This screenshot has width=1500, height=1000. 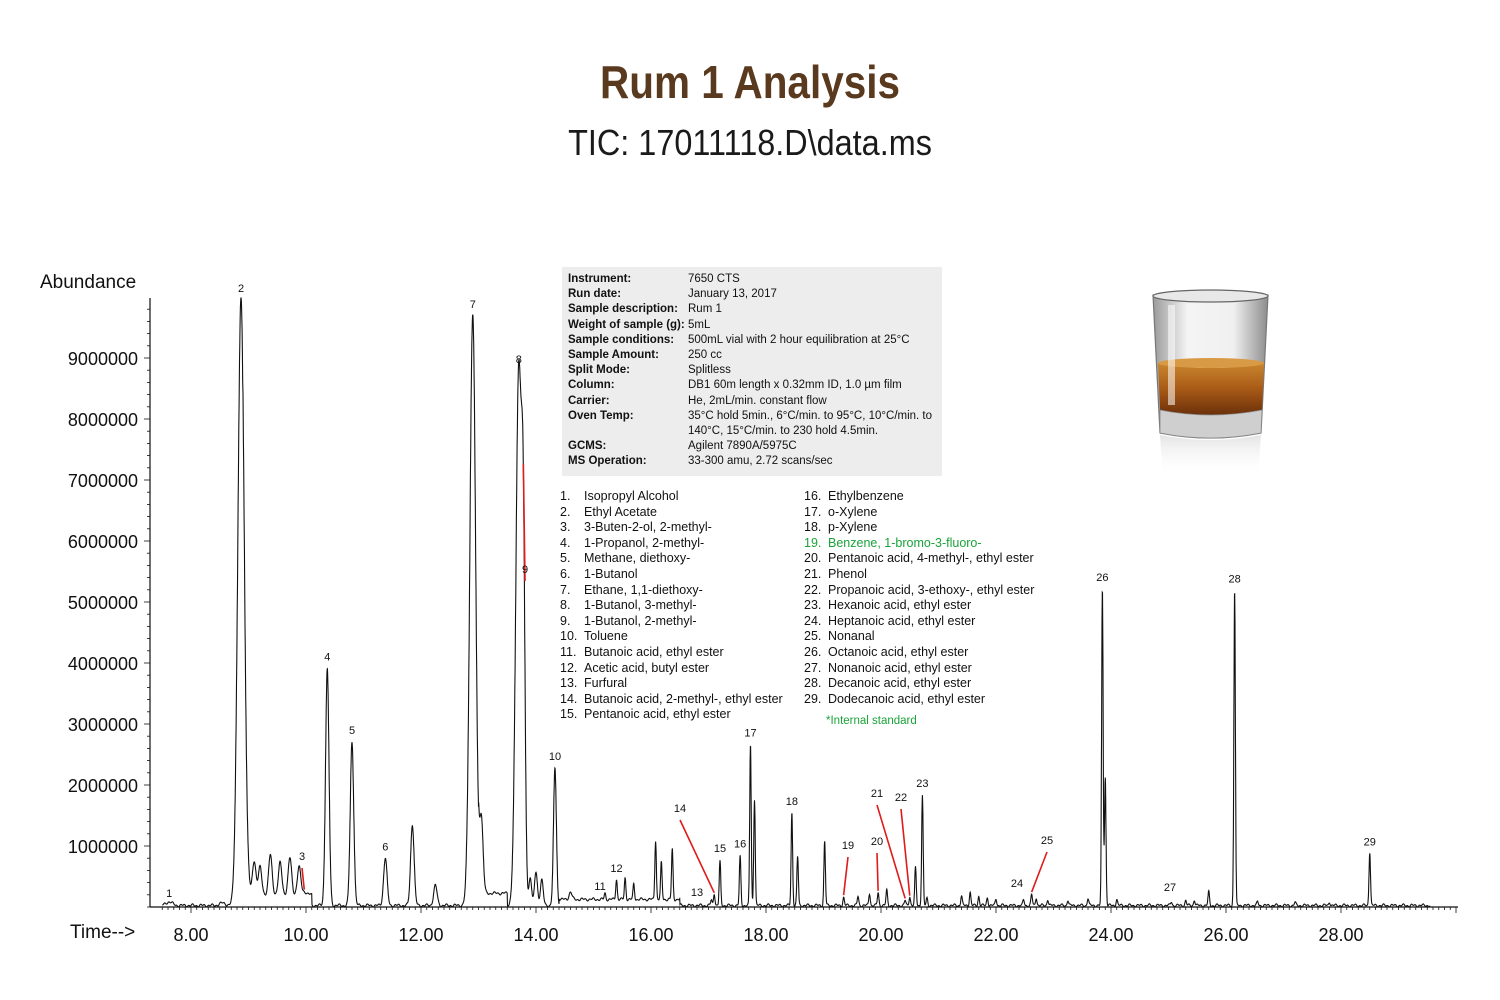 What do you see at coordinates (905, 542) in the screenshot?
I see `compound-name: Benzene, 1-bromo-3-fluoro-` at bounding box center [905, 542].